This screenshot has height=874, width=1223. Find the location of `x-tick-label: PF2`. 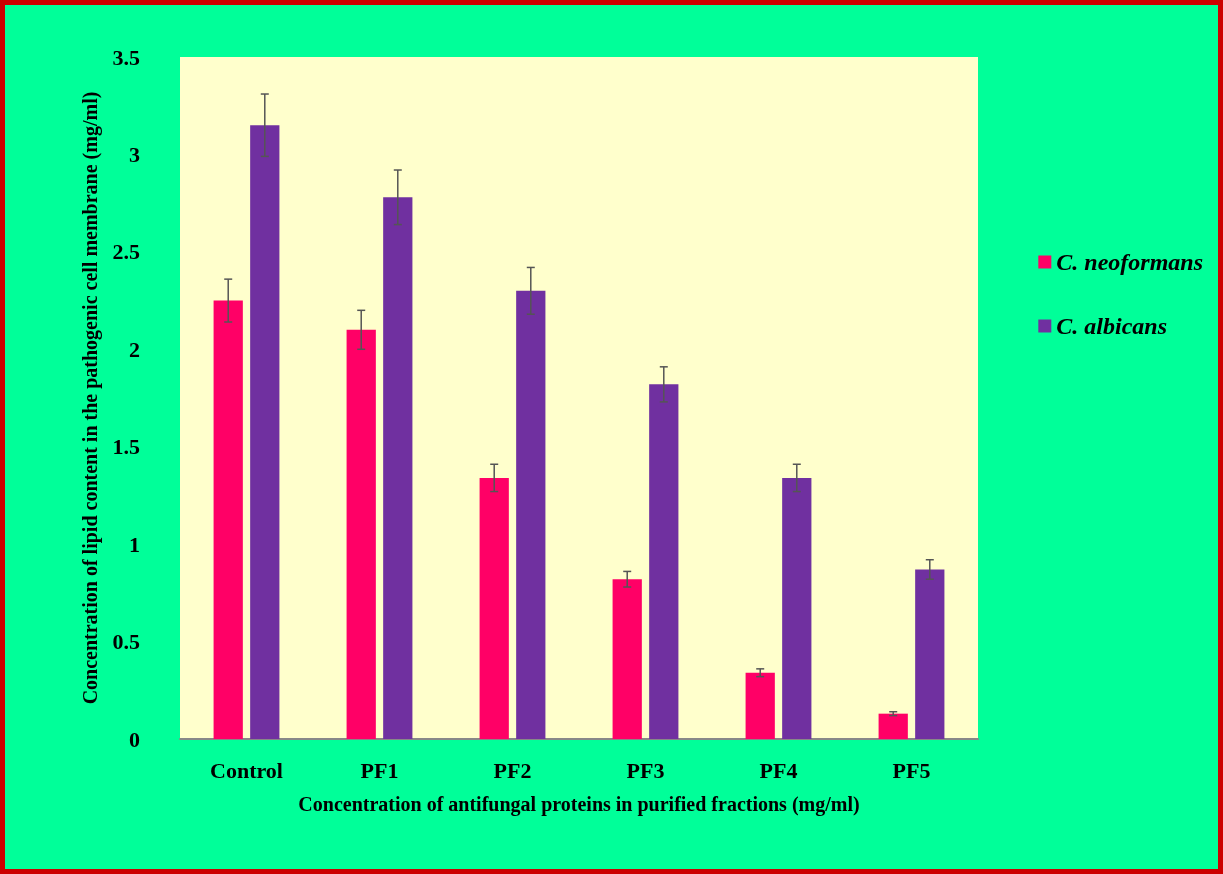

x-tick-label: PF2 is located at coordinates (512, 770).